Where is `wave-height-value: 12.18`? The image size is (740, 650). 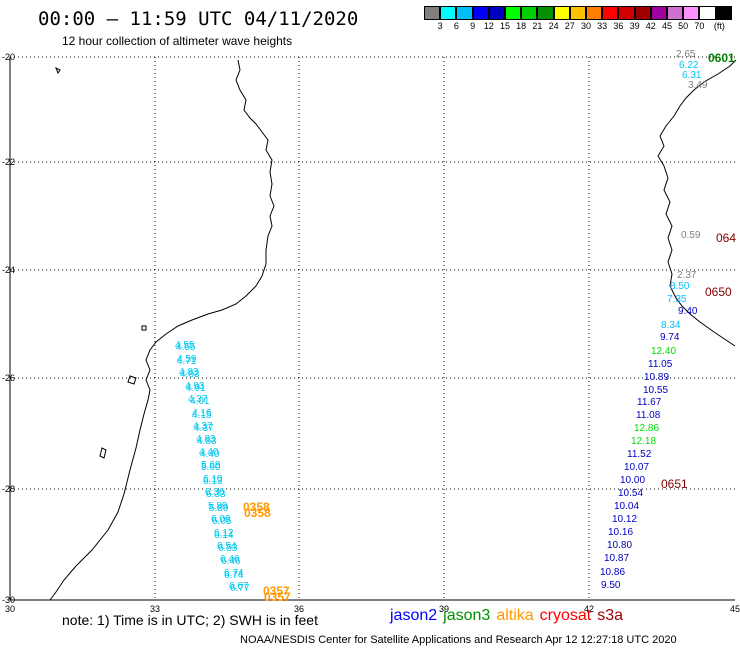
wave-height-value: 12.18 is located at coordinates (643, 441).